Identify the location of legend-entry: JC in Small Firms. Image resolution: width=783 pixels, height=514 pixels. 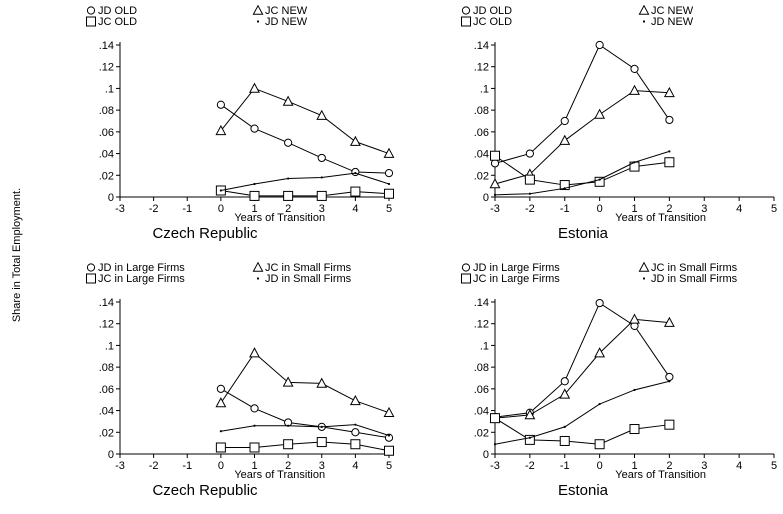
(302, 267).